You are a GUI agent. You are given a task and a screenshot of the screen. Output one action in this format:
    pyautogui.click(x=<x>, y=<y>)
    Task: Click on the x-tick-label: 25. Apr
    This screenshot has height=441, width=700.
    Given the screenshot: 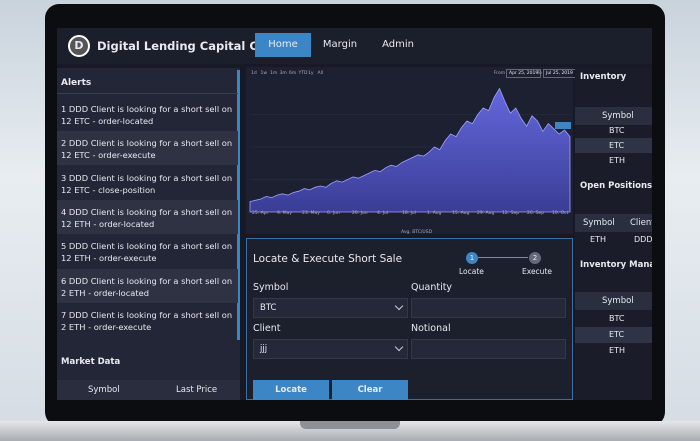 What is the action you would take?
    pyautogui.click(x=260, y=213)
    